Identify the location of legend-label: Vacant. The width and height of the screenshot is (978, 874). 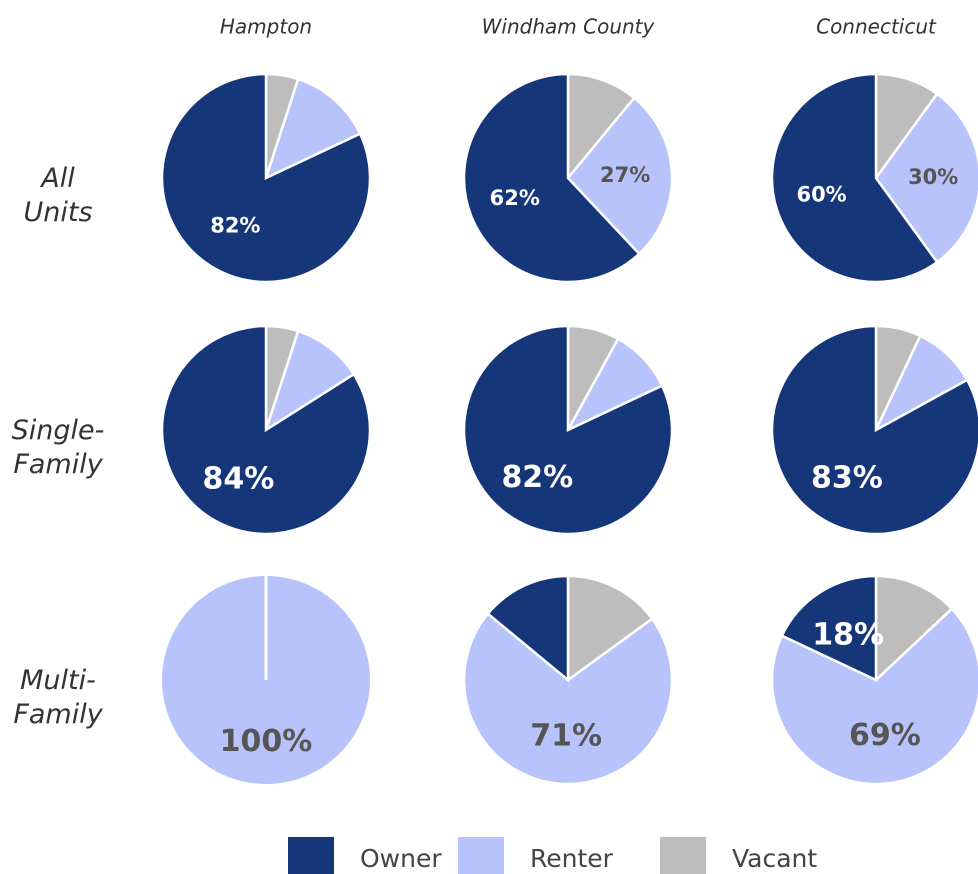
(774, 858).